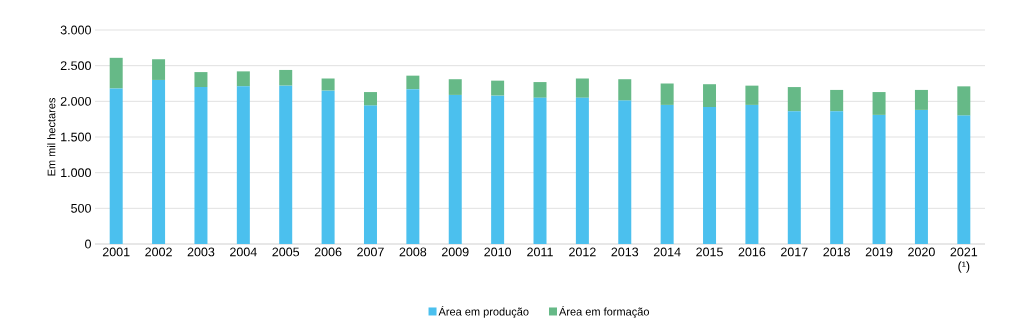  I want to click on x-tick-label: 2017, so click(794, 252).